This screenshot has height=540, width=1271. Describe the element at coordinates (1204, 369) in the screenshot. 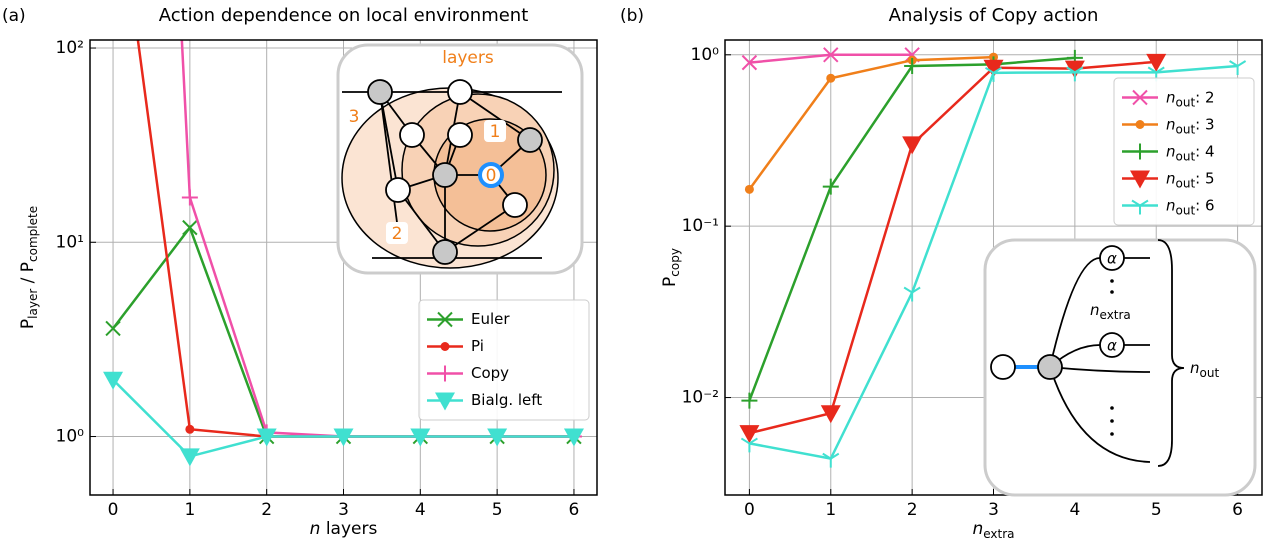

I see `inset-n-out: nout` at that location.